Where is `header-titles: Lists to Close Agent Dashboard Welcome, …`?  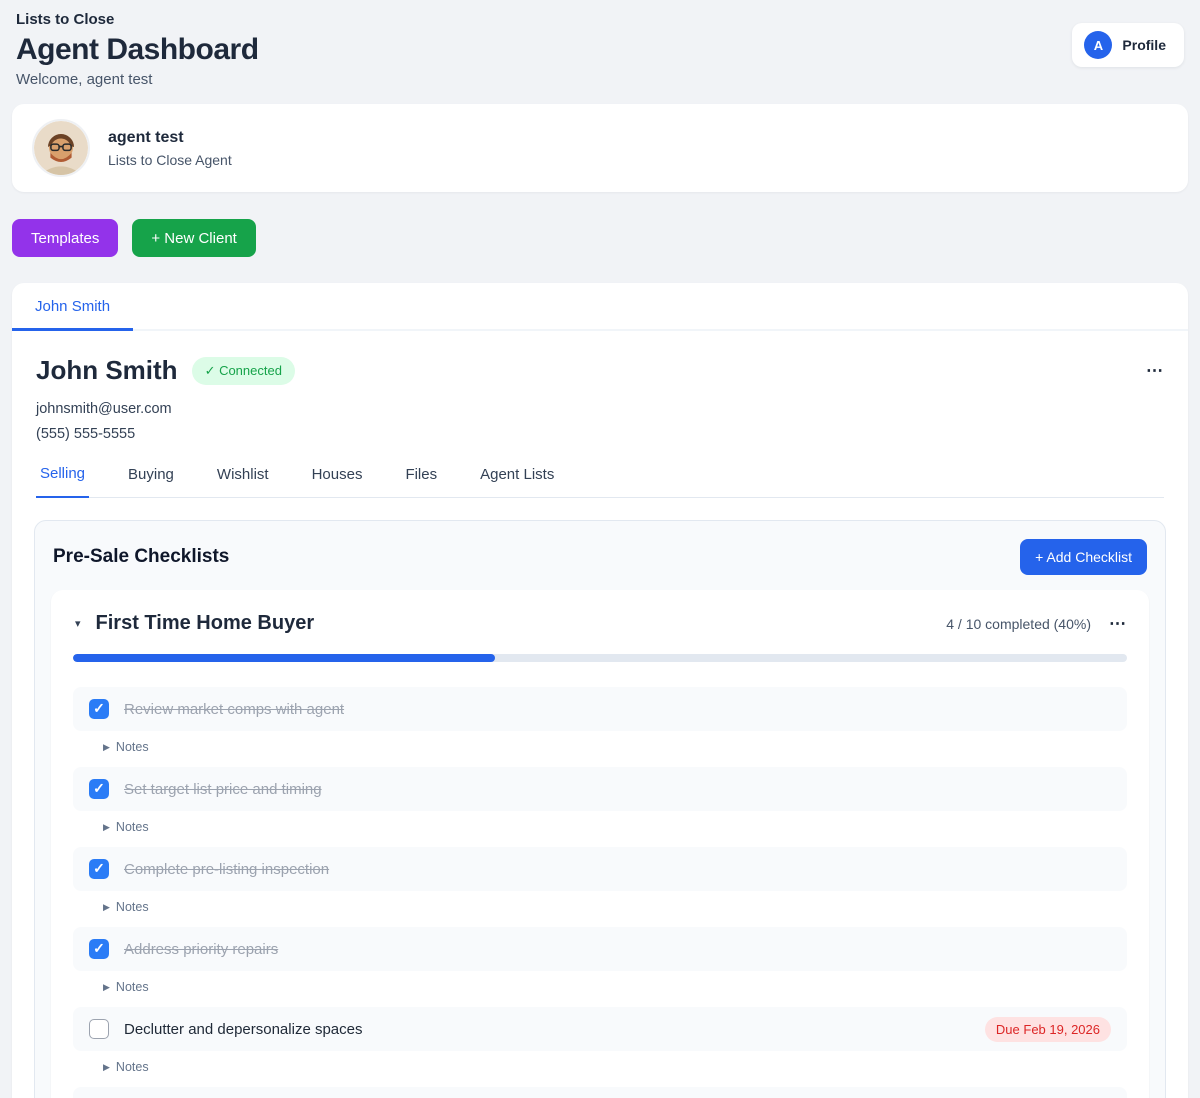 header-titles: Lists to Close Agent Dashboard Welcome, … is located at coordinates (137, 49).